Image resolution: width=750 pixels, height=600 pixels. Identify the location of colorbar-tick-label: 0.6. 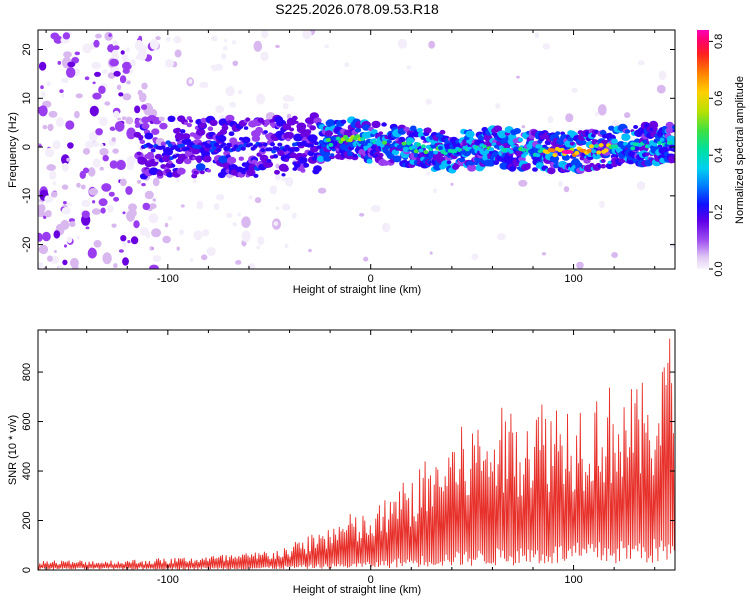
(719, 98).